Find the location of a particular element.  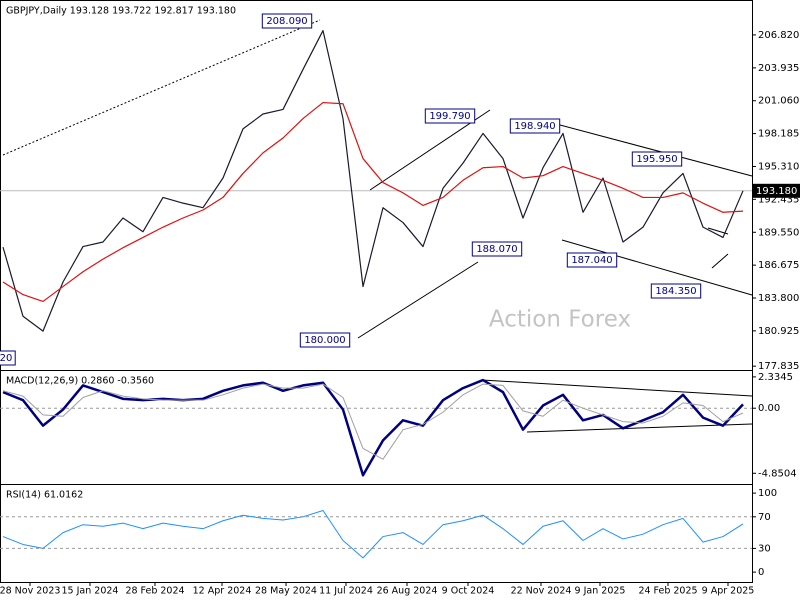

annotation-label: 180.000 is located at coordinates (324, 340).